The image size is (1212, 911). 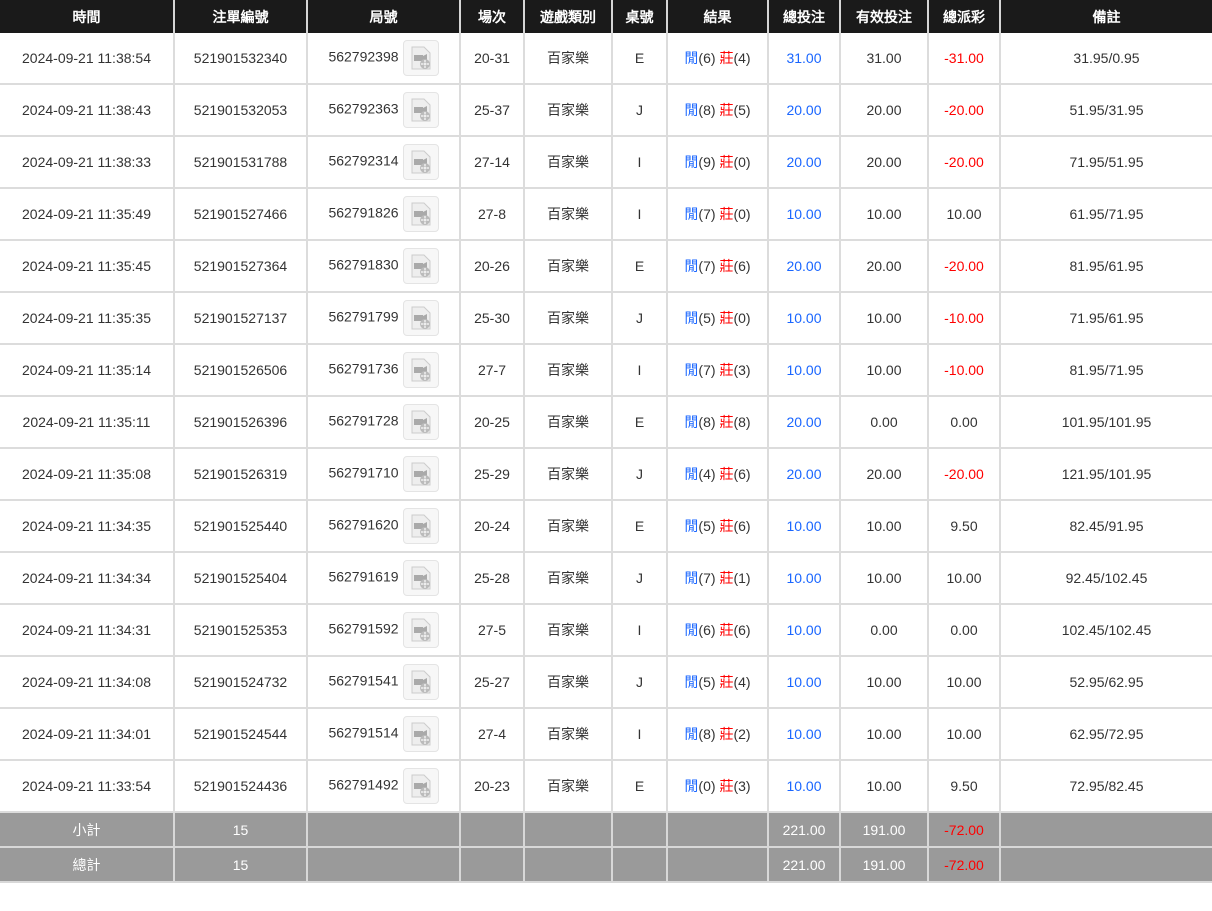 I want to click on order-id-cell: 521901526319, so click(x=240, y=474).